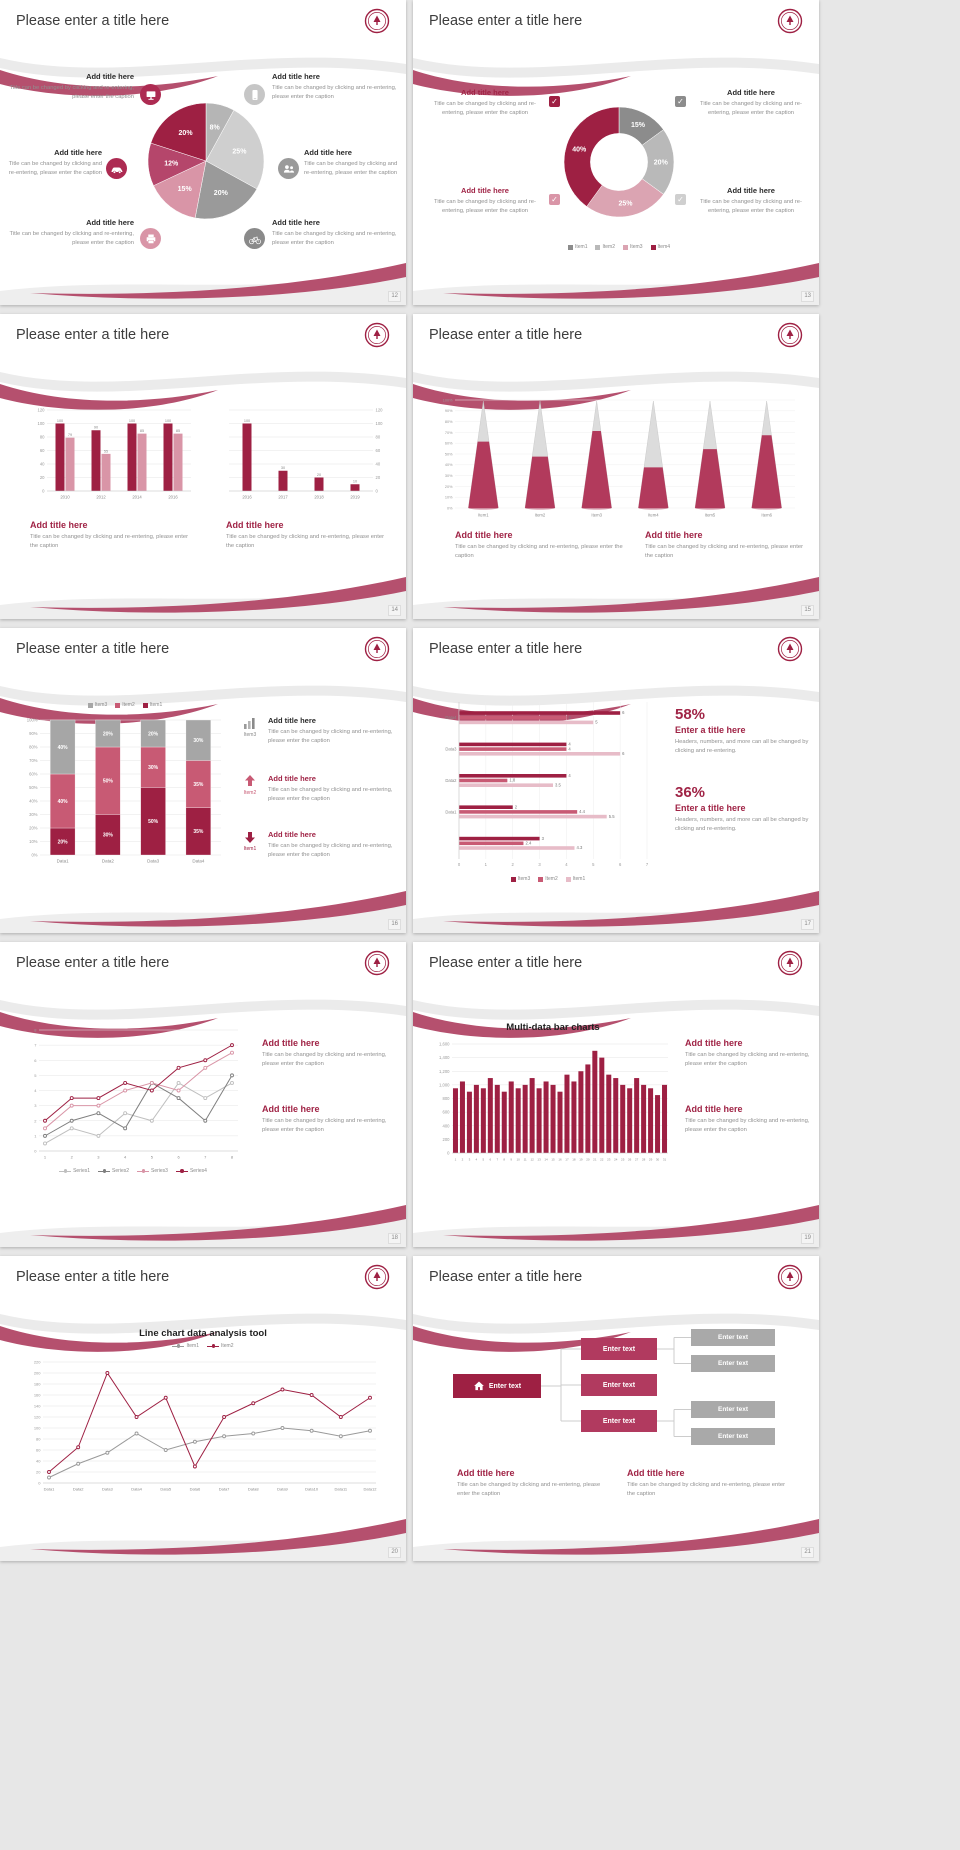 Image resolution: width=960 pixels, height=1850 pixels. What do you see at coordinates (546, 1160) in the screenshot?
I see `svg-text: 14` at bounding box center [546, 1160].